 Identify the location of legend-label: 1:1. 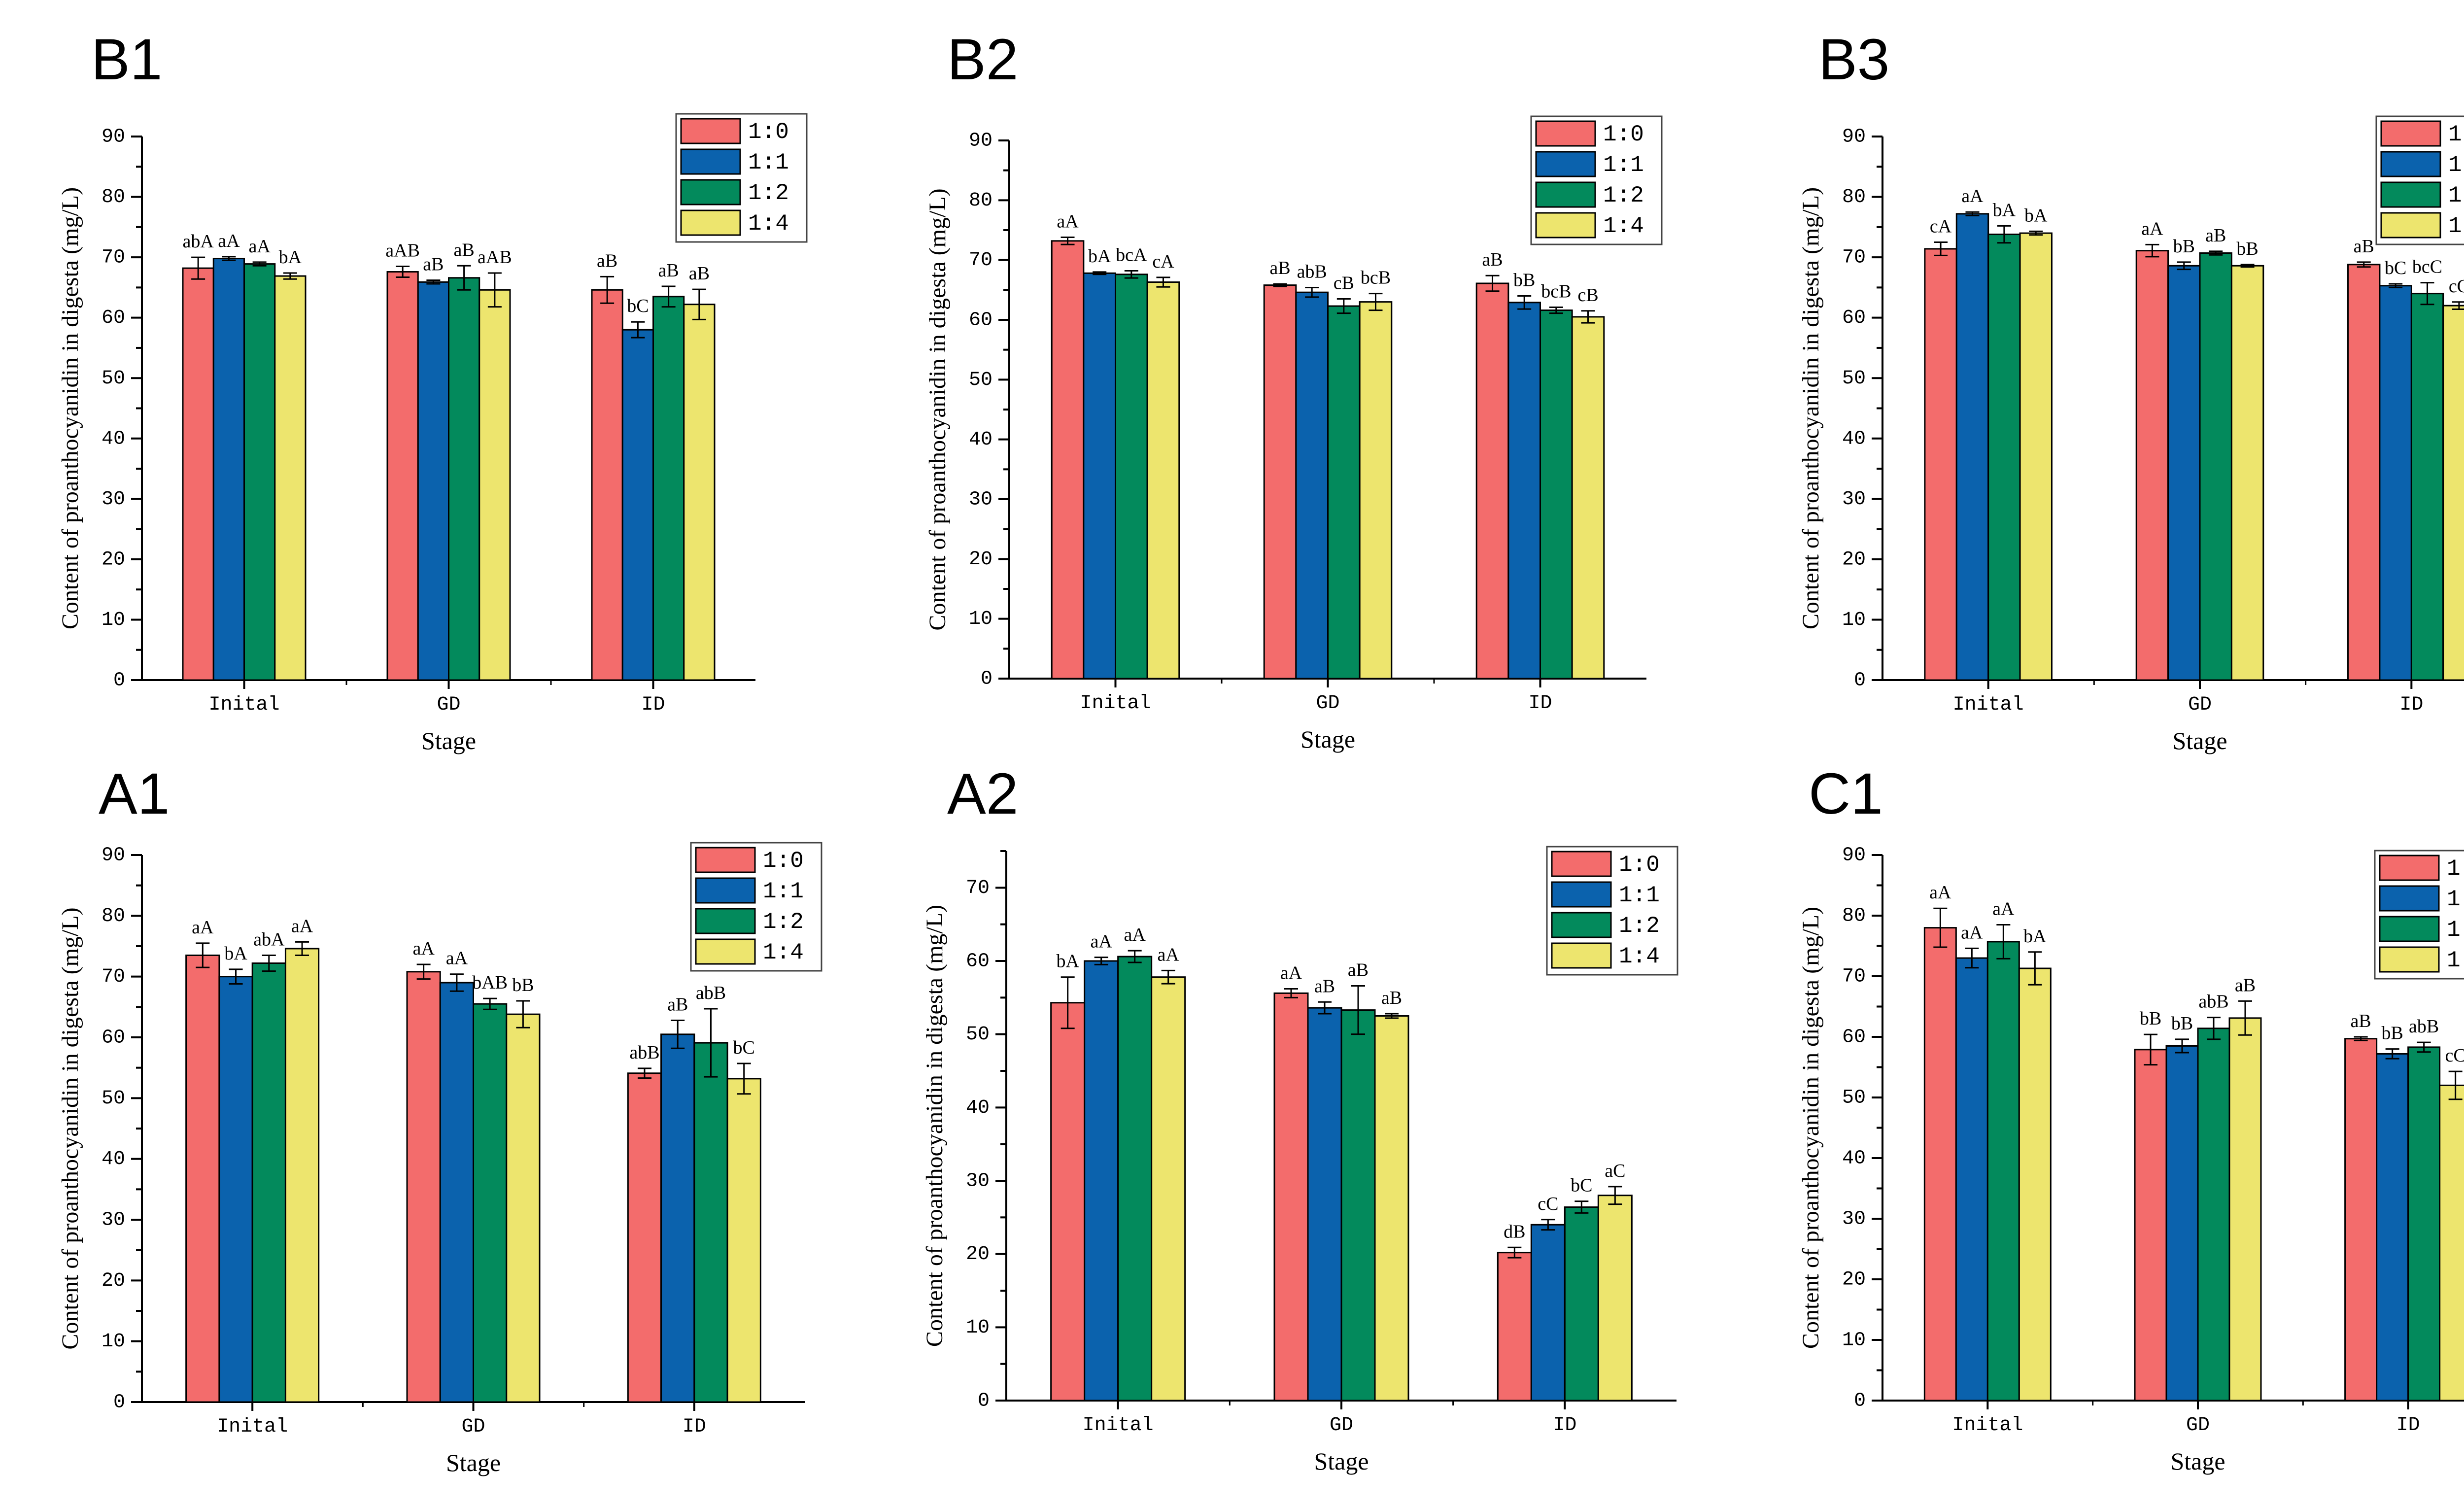
(783, 891).